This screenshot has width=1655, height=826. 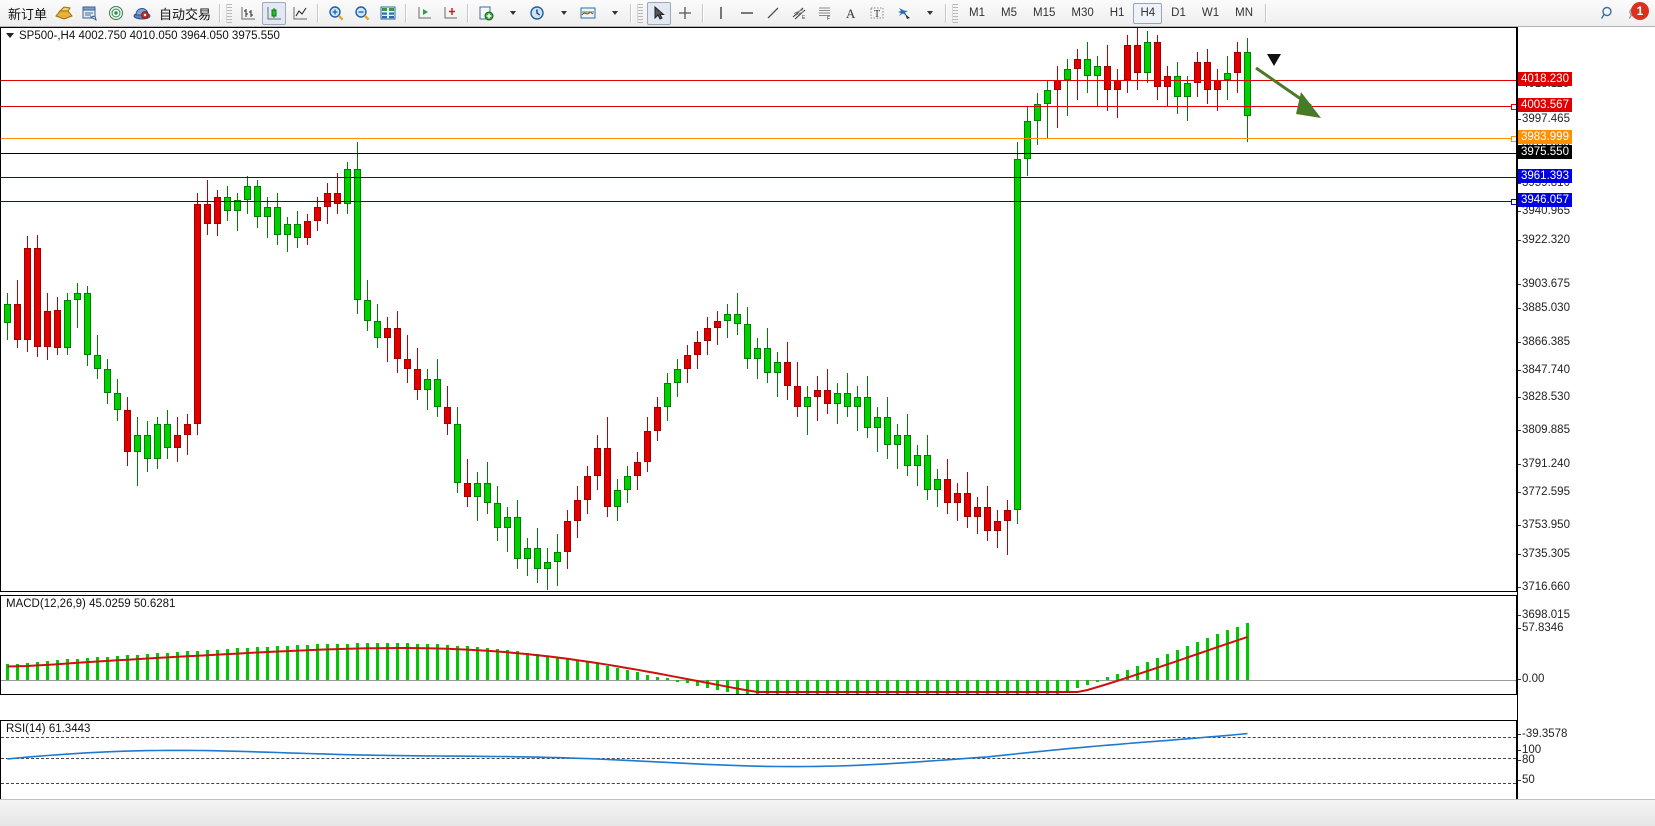 I want to click on trendline-icon, so click(x=773, y=13).